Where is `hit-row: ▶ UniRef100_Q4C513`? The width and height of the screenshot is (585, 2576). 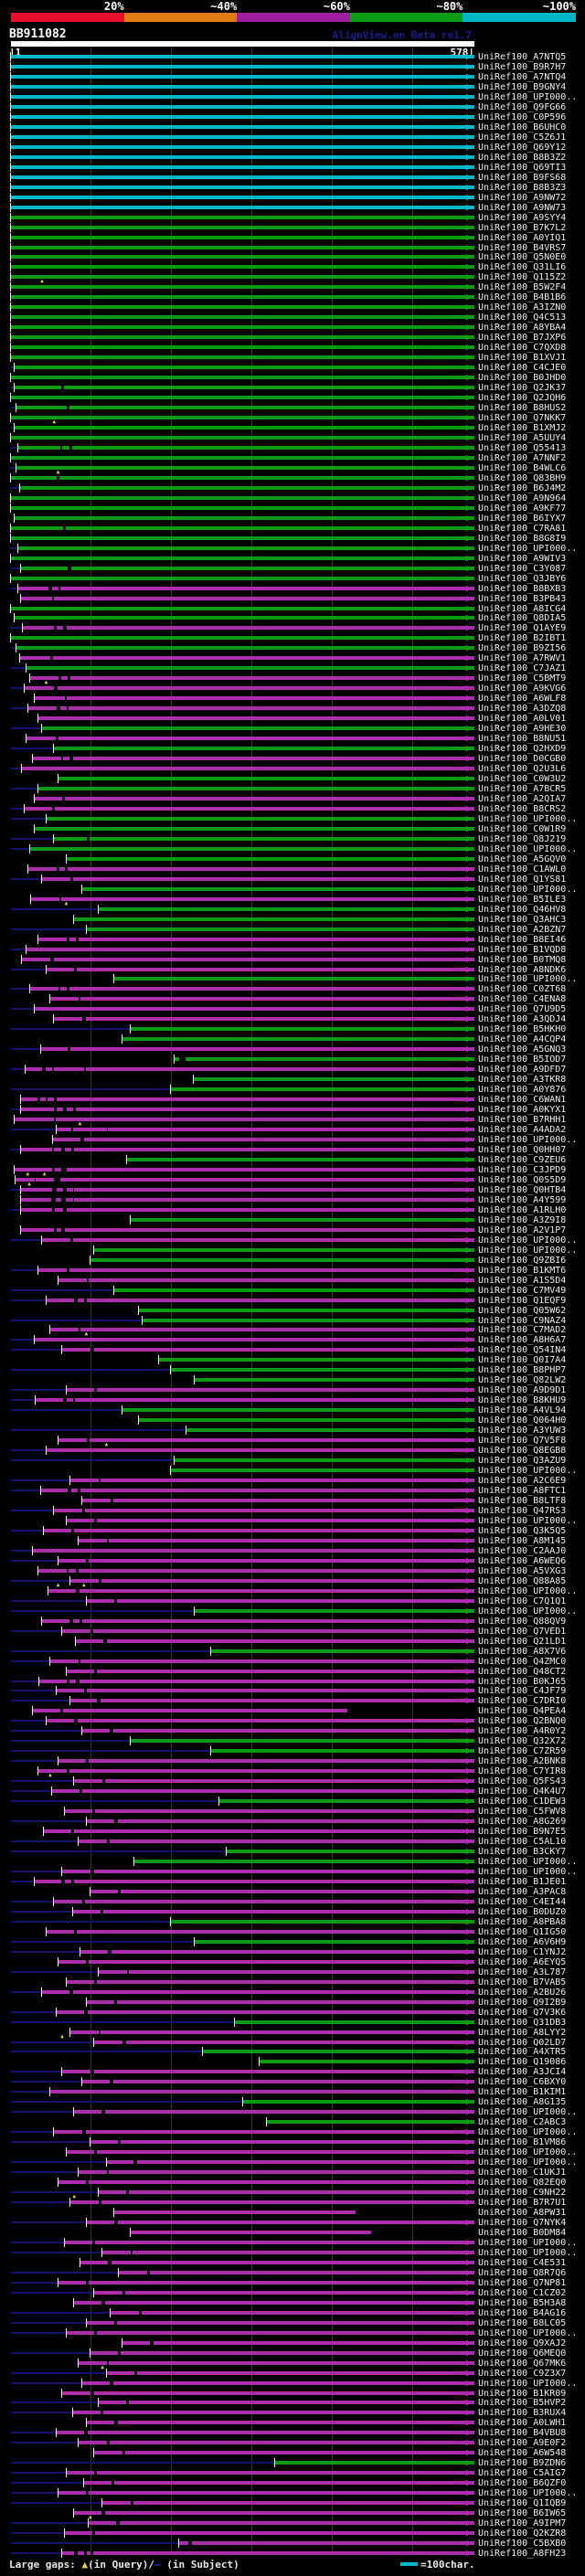
hit-row: ▶ UniRef100_Q4C513 is located at coordinates (293, 317).